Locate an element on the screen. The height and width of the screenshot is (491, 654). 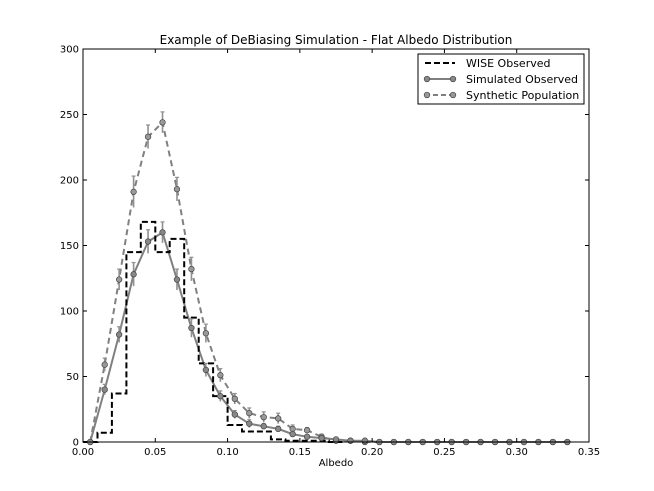
y-tick-label: 200 is located at coordinates (69, 181).